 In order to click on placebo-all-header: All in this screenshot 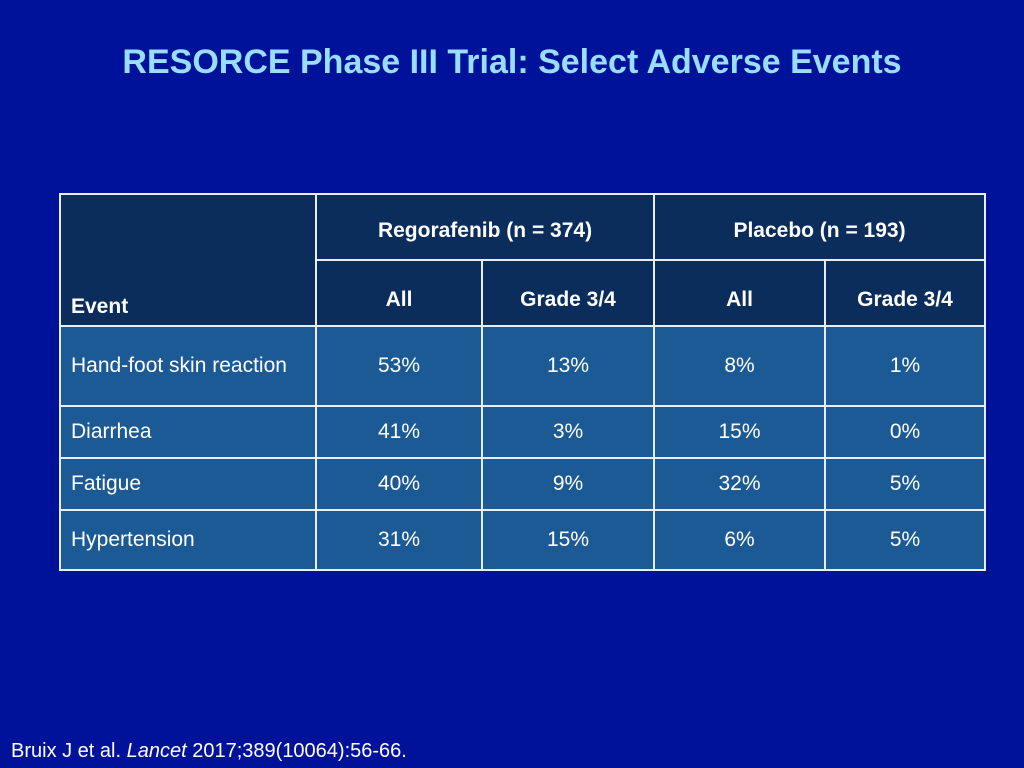, I will do `click(740, 293)`.